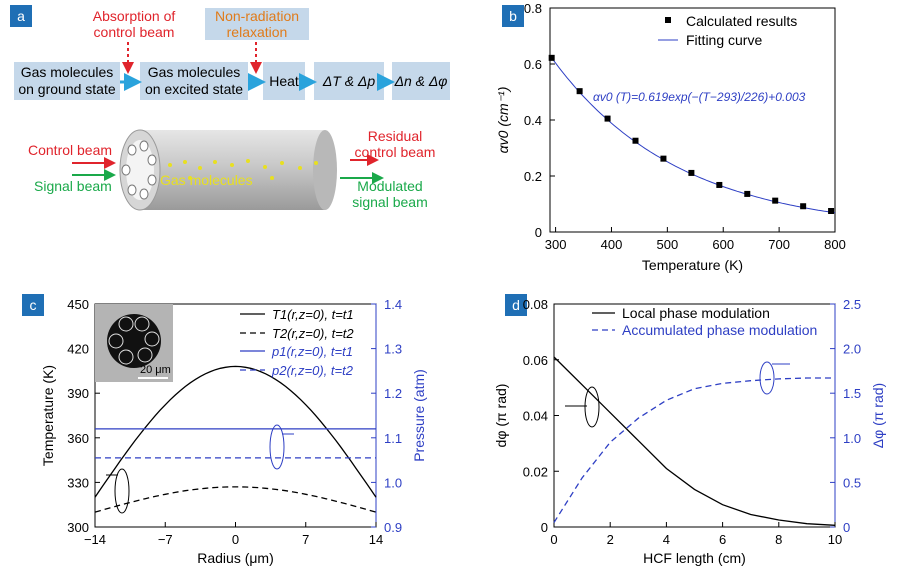 This screenshot has height=568, width=900. What do you see at coordinates (610, 539) in the screenshot?
I see `x-tick-label-d: 2` at bounding box center [610, 539].